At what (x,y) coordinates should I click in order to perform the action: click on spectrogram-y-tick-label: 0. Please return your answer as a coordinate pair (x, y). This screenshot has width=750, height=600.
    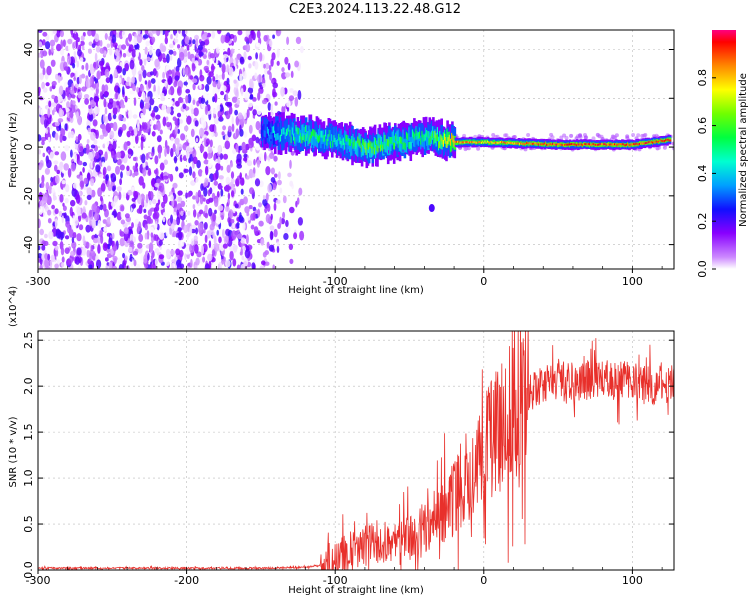
    Looking at the image, I should click on (28, 147).